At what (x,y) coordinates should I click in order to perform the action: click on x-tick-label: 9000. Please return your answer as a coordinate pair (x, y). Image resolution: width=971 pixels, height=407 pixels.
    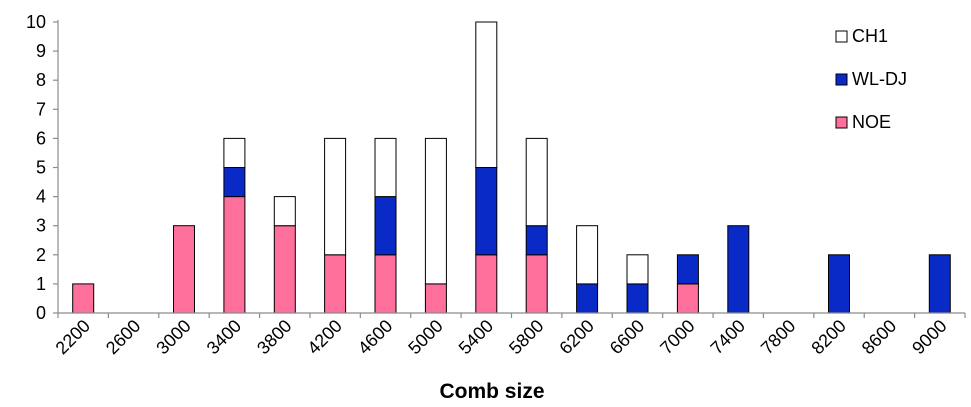
    Looking at the image, I should click on (929, 337).